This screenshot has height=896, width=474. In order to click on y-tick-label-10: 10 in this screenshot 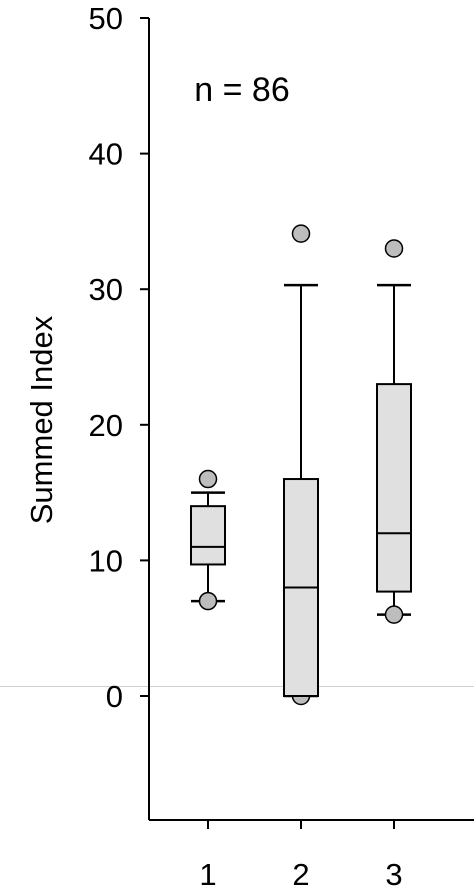, I will do `click(106, 560)`.